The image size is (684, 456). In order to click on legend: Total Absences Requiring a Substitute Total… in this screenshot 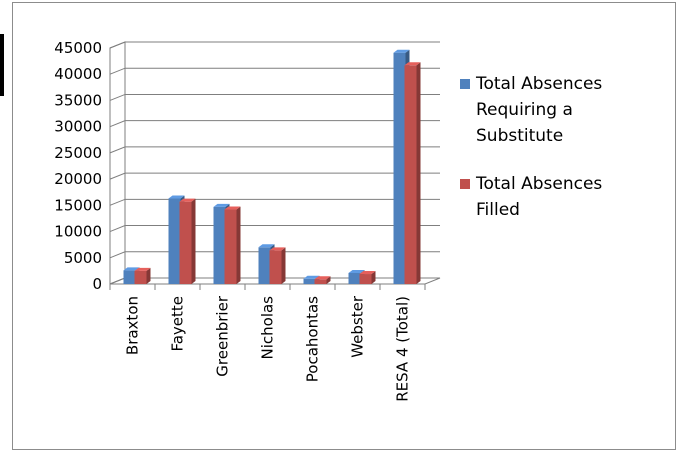, I will do `click(531, 147)`.